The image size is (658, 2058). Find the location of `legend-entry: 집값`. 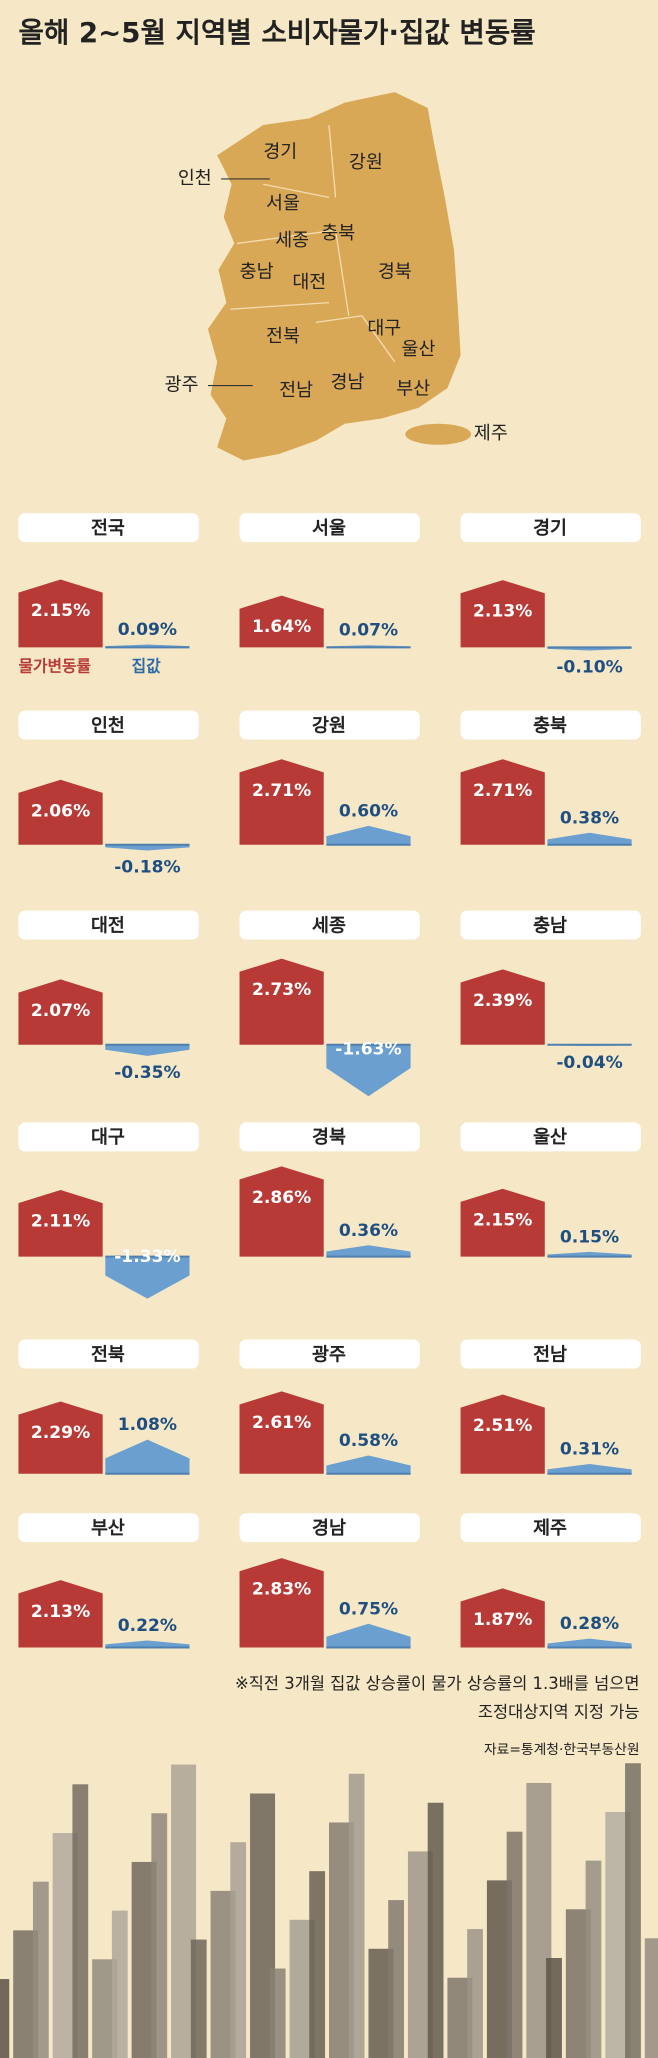

legend-entry: 집값 is located at coordinates (147, 666).